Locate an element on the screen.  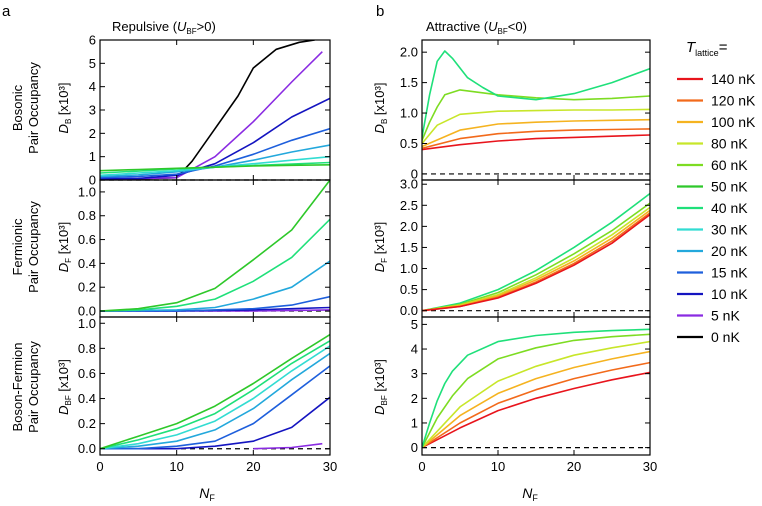
series-line-80-nK is located at coordinates (536, 394).